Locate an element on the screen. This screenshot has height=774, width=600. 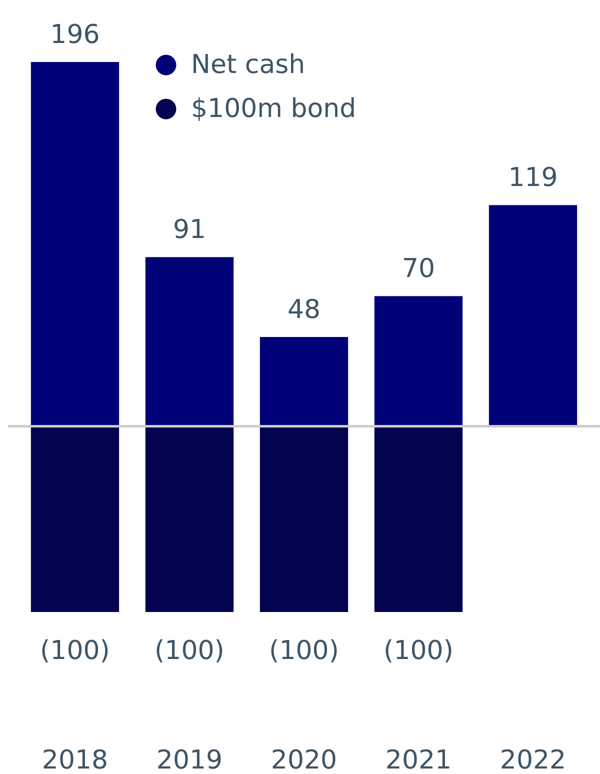
x-tick-label: 2019 is located at coordinates (189, 760).